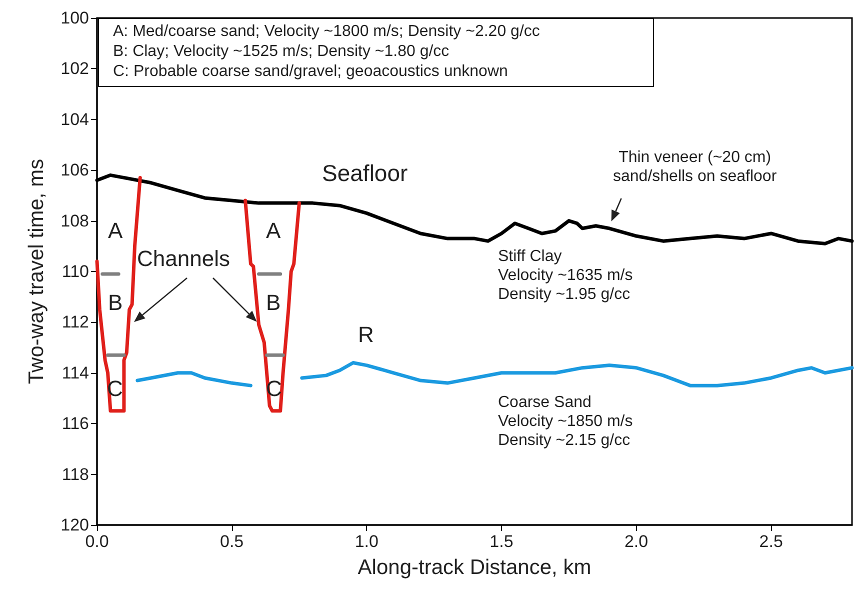 This screenshot has width=855, height=597. What do you see at coordinates (636, 541) in the screenshot?
I see `x-tick-label: 2.0` at bounding box center [636, 541].